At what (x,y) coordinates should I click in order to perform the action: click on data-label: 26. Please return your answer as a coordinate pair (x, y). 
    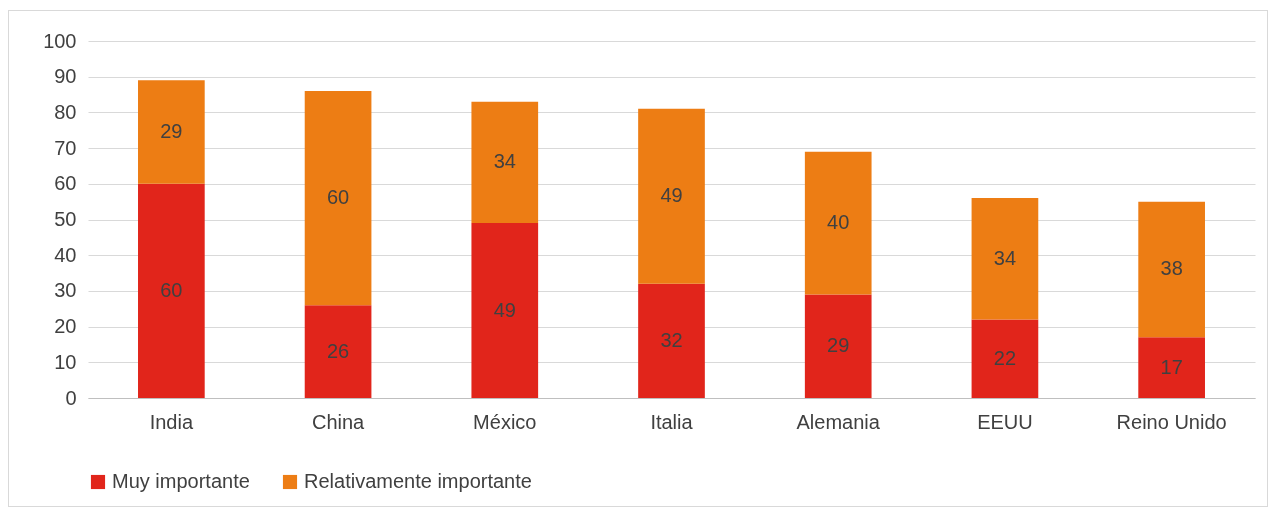
    Looking at the image, I should click on (338, 350).